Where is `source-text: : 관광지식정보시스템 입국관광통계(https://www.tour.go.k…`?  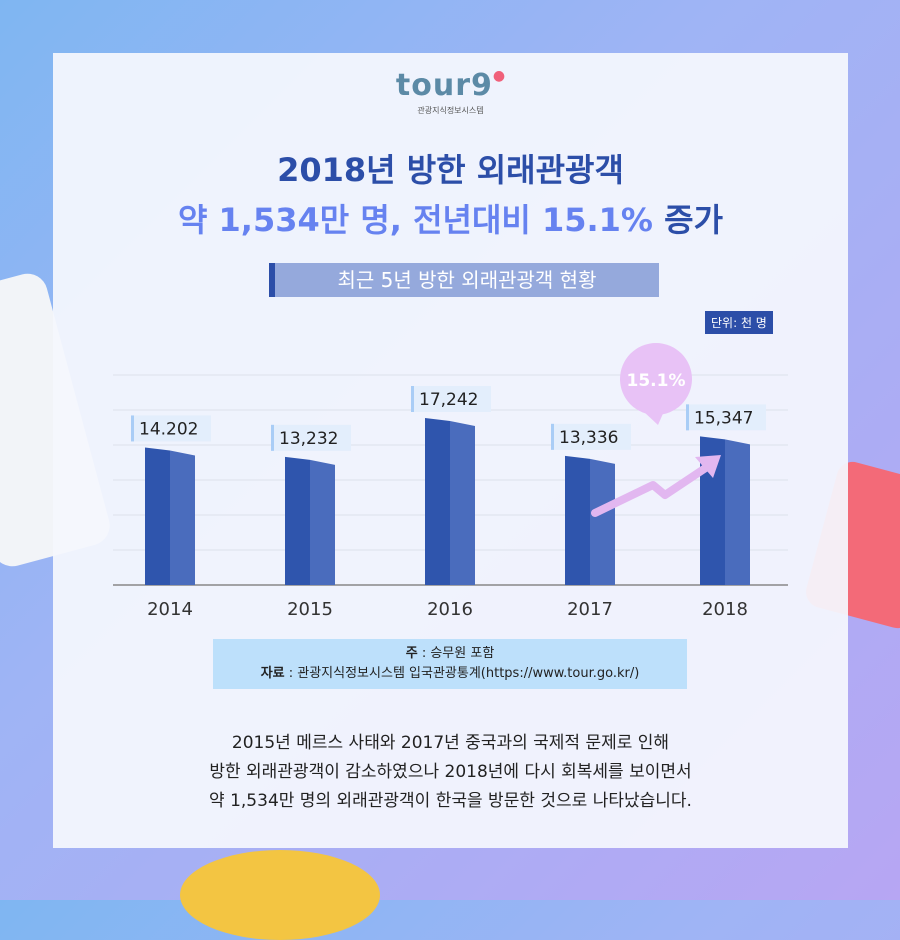 source-text: : 관광지식정보시스템 입국관광통계(https://www.tour.go.k… is located at coordinates (464, 673).